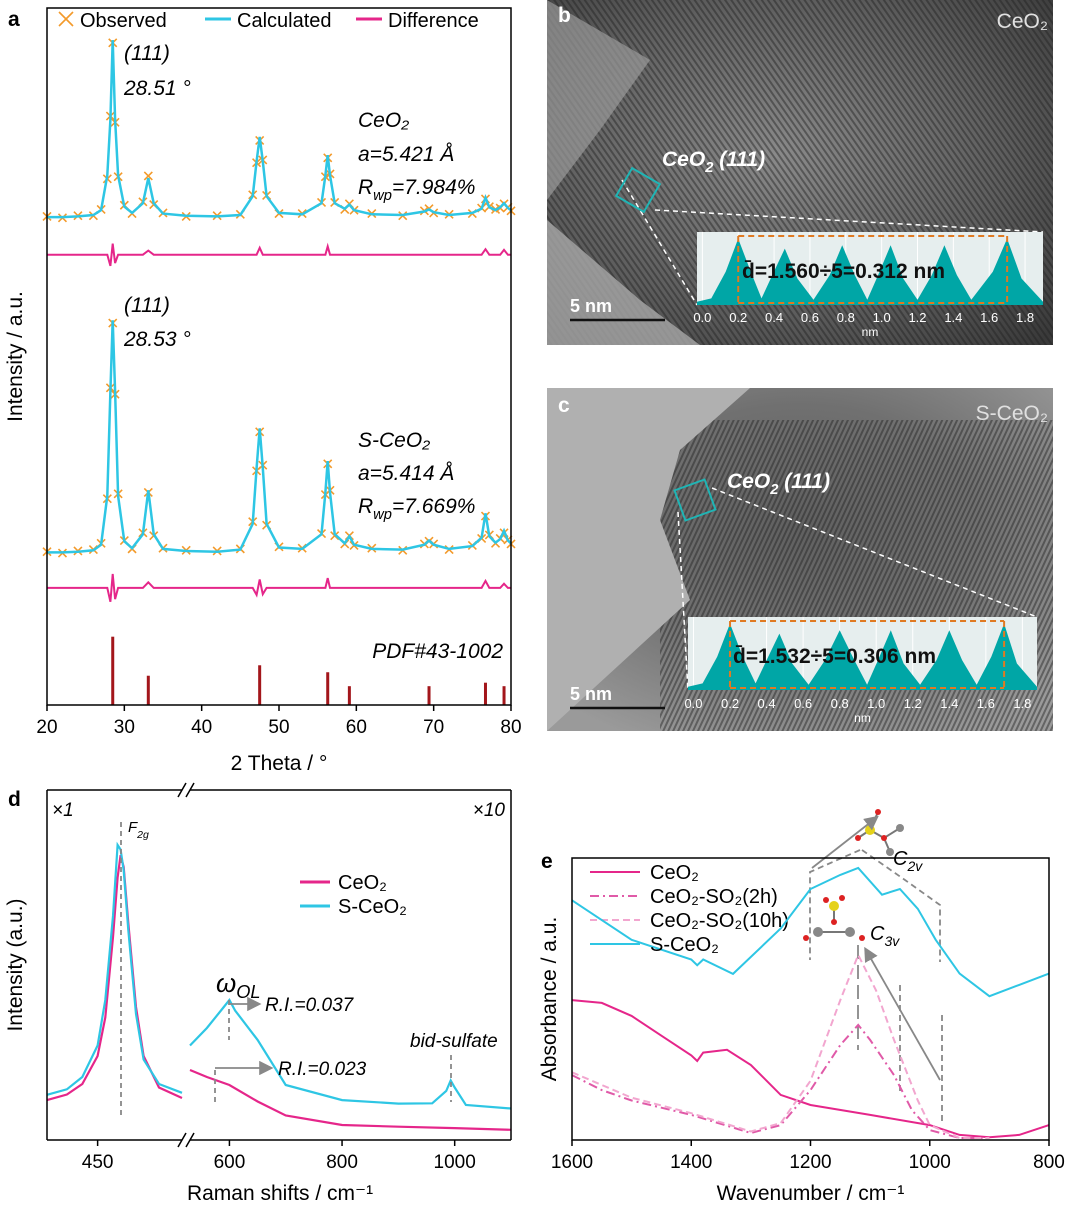 The height and width of the screenshot is (1210, 1069). I want to click on annotation-sub: 3v, so click(892, 941).